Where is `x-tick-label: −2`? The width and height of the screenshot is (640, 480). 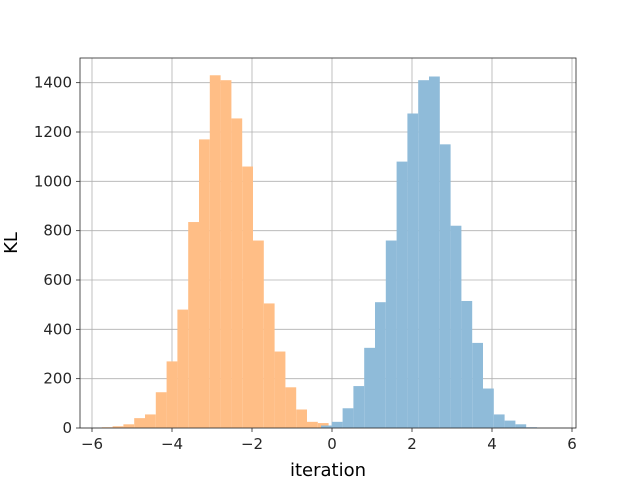
x-tick-label: −2 is located at coordinates (252, 444).